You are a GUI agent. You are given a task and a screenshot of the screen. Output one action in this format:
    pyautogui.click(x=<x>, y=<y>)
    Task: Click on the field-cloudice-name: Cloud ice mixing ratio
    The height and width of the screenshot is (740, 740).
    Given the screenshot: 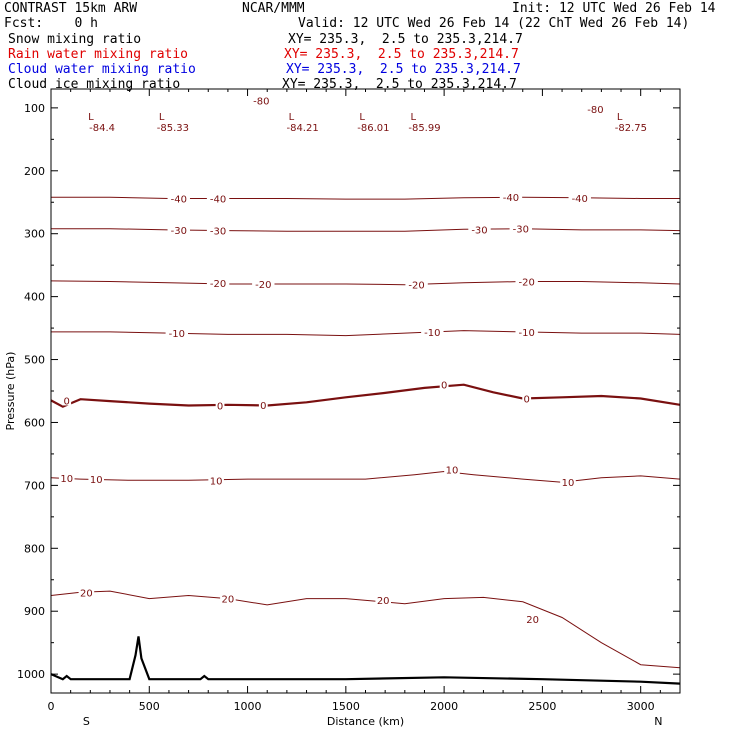 What is the action you would take?
    pyautogui.click(x=94, y=84)
    